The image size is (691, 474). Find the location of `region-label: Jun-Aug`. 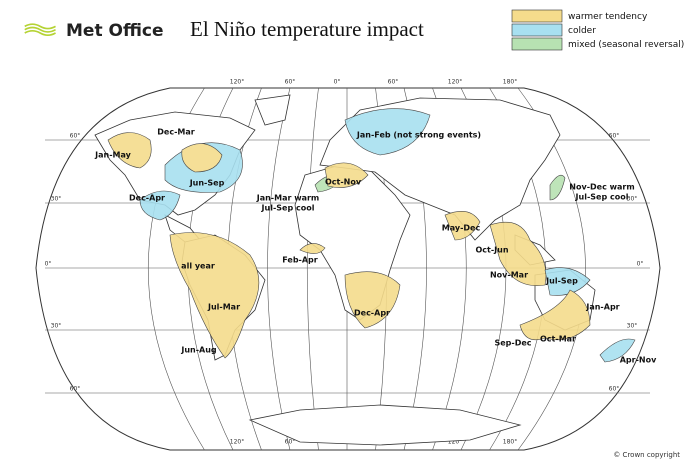

region-label: Jun-Aug is located at coordinates (198, 350).